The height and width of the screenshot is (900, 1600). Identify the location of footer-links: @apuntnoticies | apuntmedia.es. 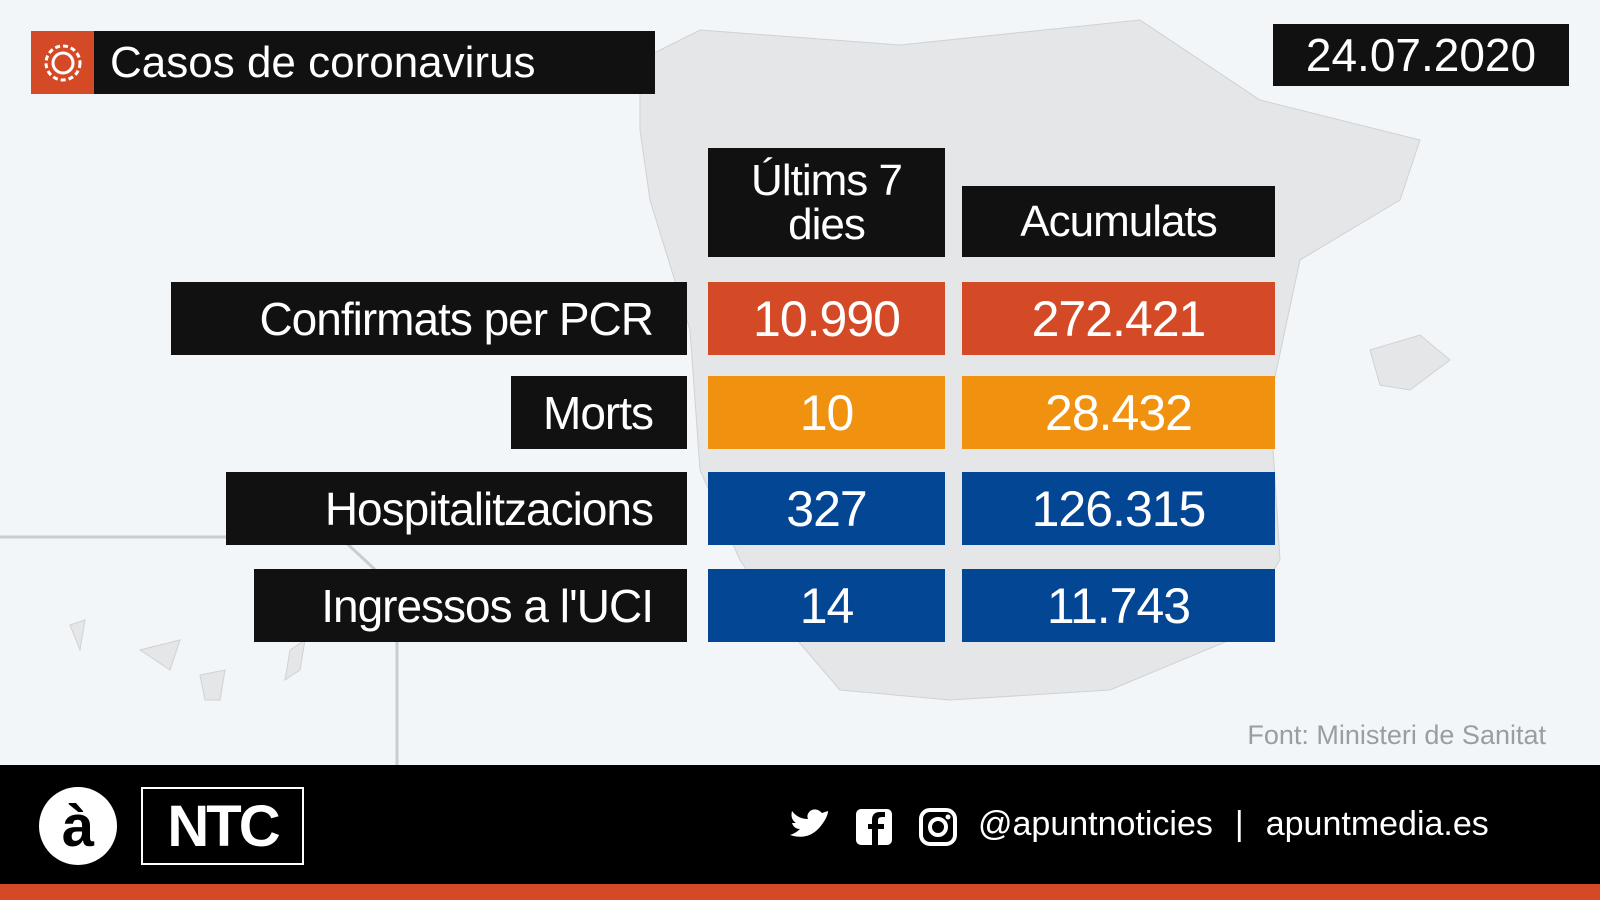
(1233, 824).